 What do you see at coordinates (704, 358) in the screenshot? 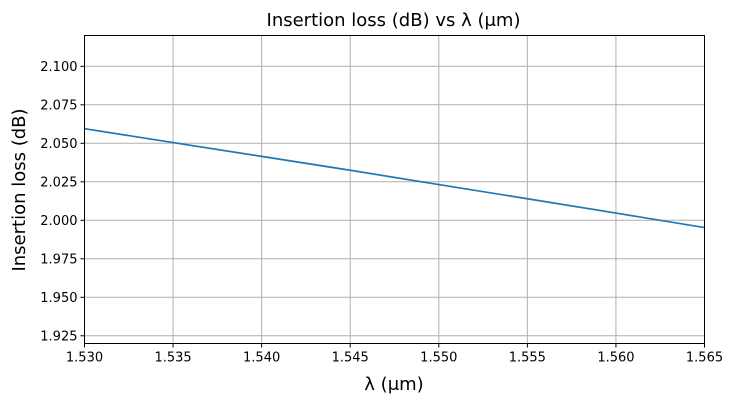
I see `x-tick-label: 1.565` at bounding box center [704, 358].